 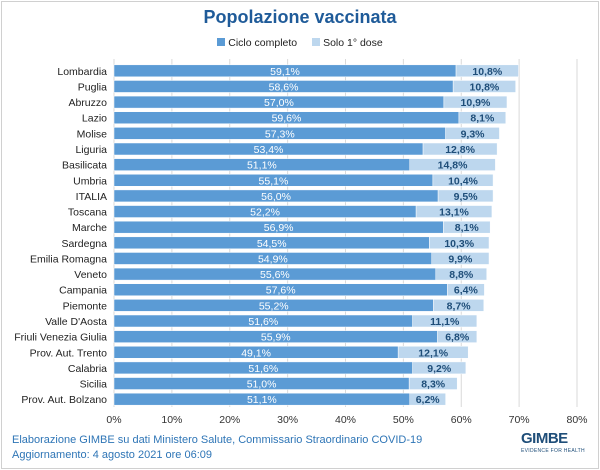 What do you see at coordinates (90, 275) in the screenshot?
I see `category-label: Veneto` at bounding box center [90, 275].